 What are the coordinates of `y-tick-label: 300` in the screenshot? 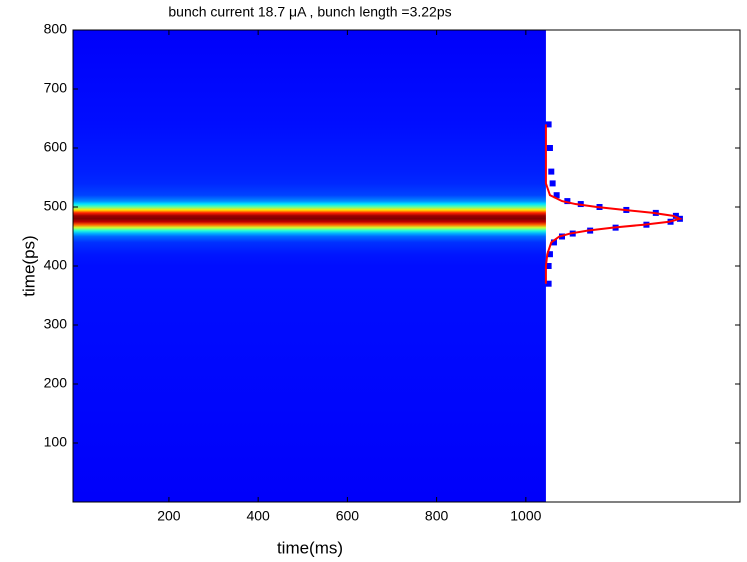 It's located at (56, 324).